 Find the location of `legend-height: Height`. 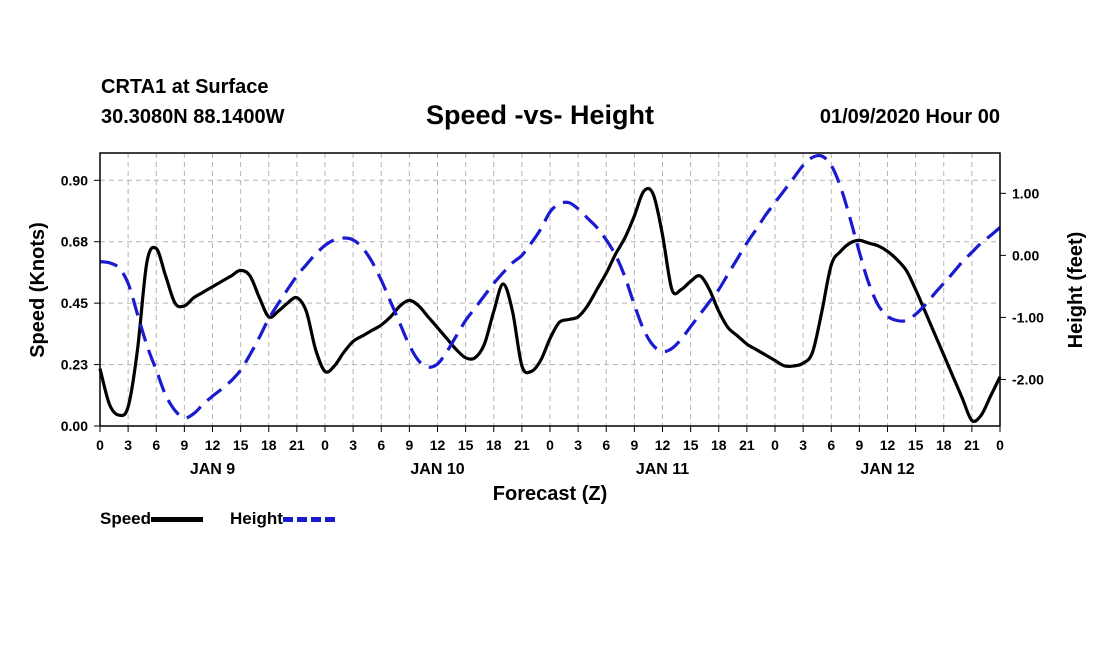

legend-height: Height is located at coordinates (282, 519).